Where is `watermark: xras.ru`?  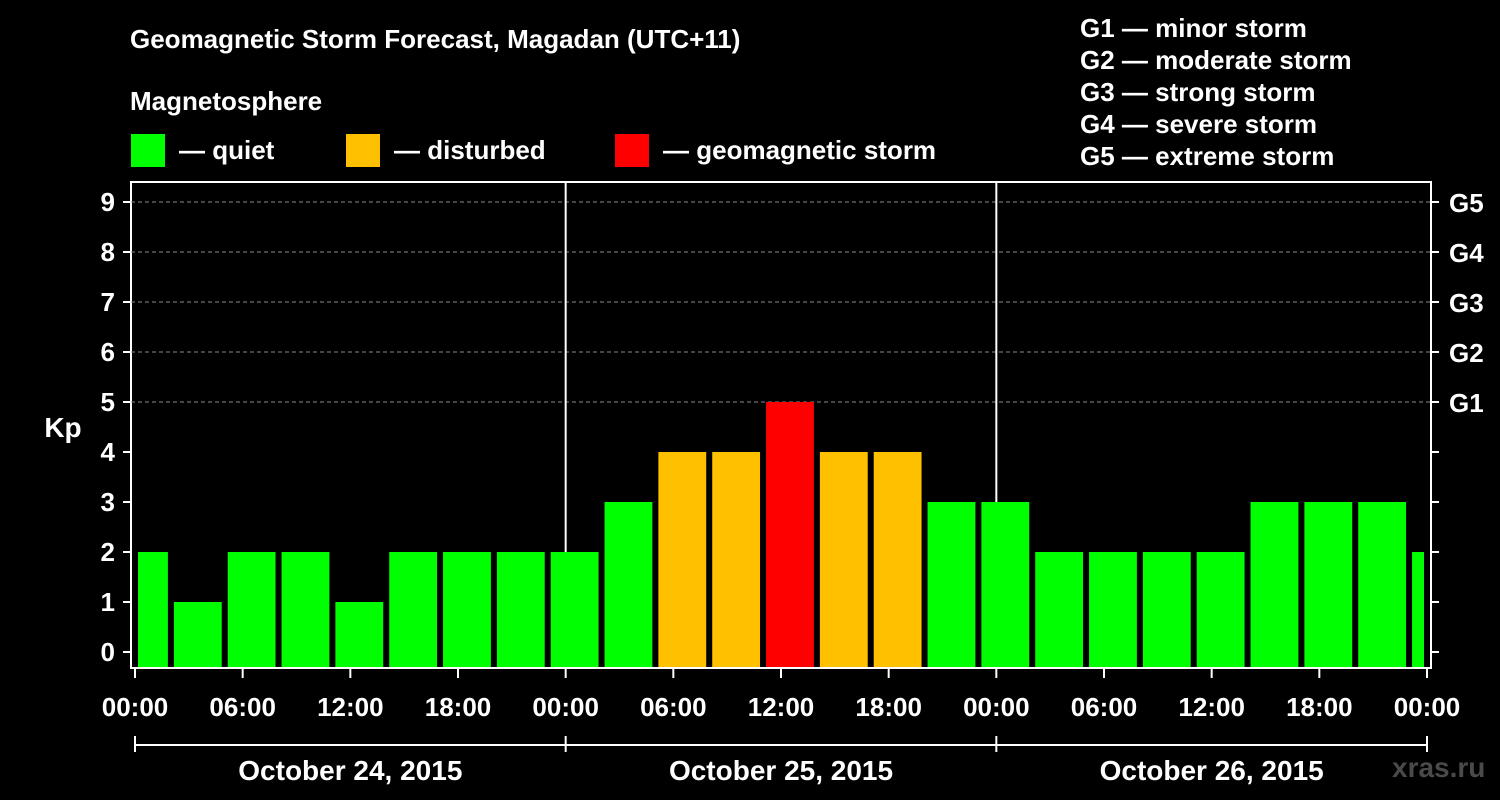
watermark: xras.ru is located at coordinates (1439, 767).